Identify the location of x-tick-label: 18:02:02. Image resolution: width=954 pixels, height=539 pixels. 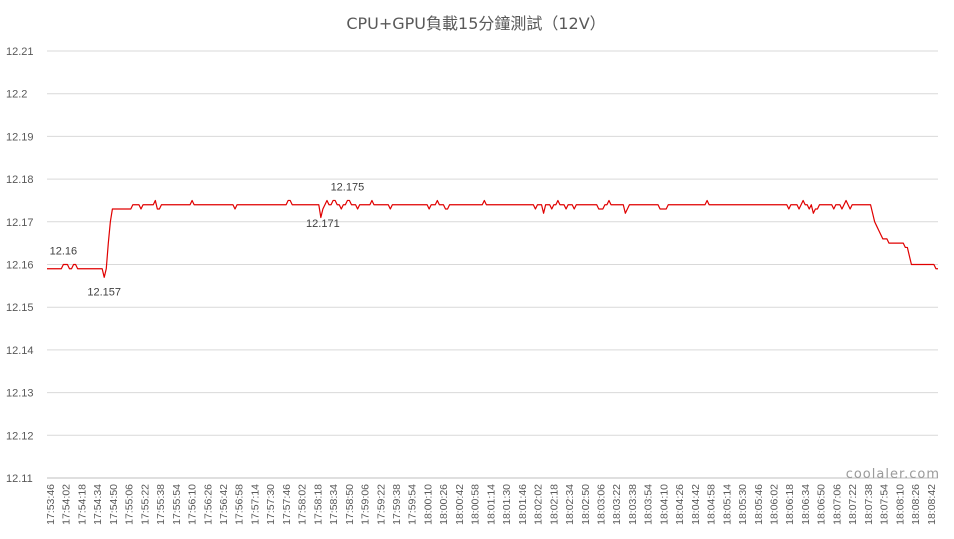
(539, 504).